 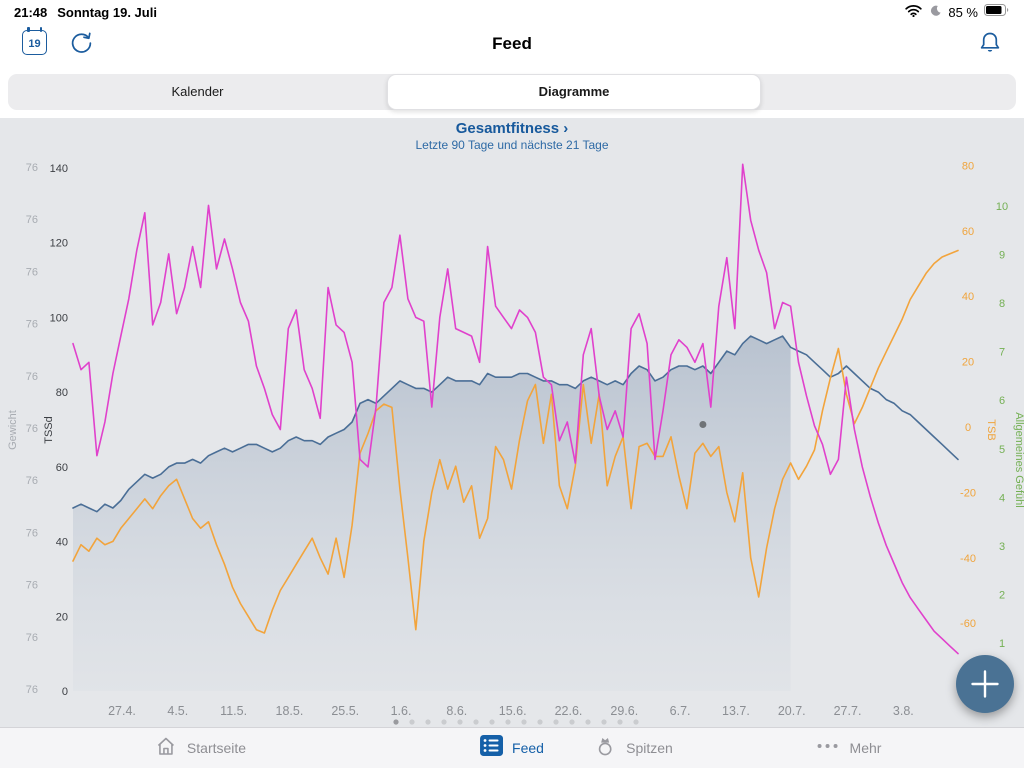 I want to click on refresh-button, so click(x=81, y=45).